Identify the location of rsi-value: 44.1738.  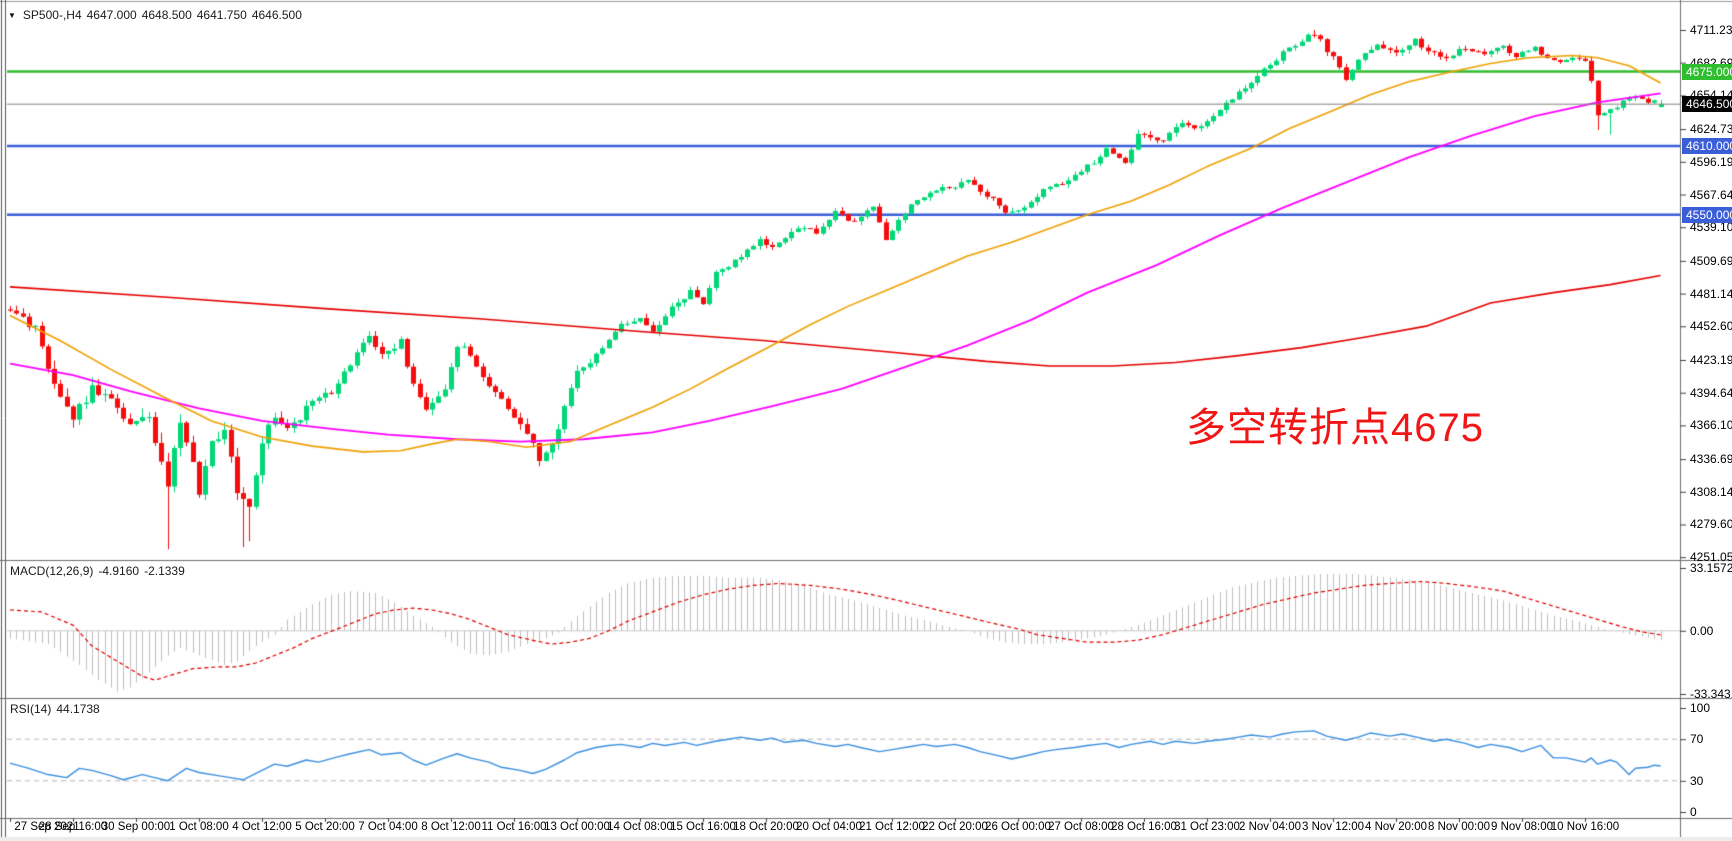
(78, 709).